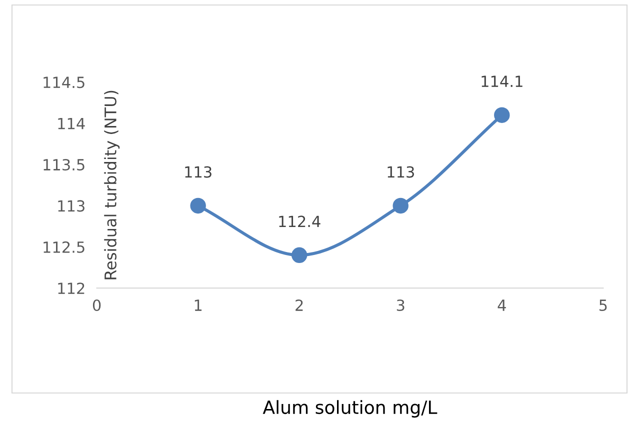  I want to click on y-tick-label: 112, so click(71, 288).